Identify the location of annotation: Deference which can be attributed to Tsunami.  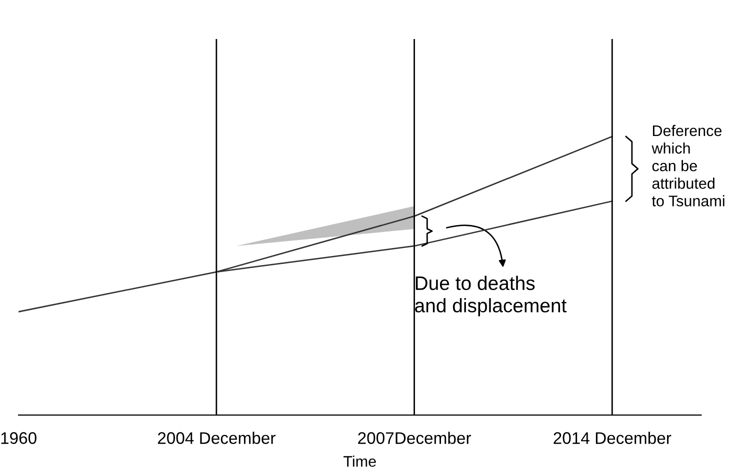
(688, 165).